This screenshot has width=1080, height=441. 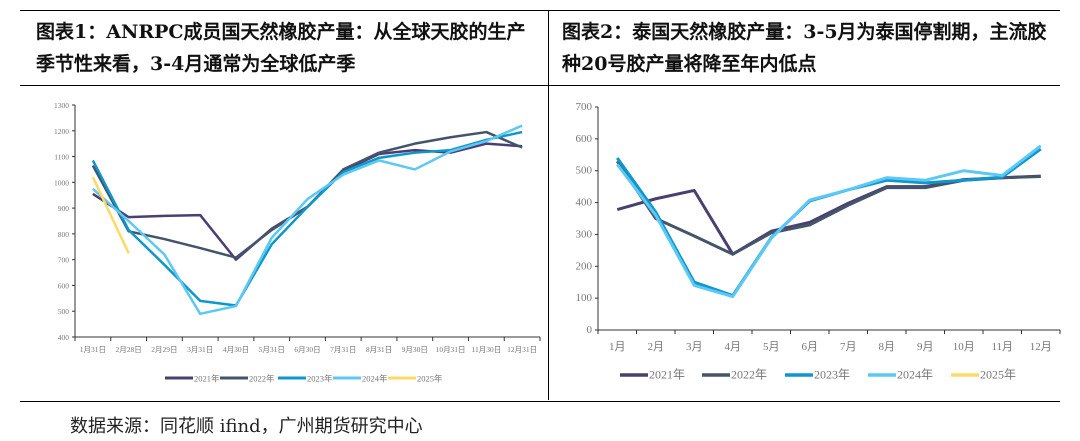 What do you see at coordinates (694, 347) in the screenshot?
I see `x-tick-label: 3月` at bounding box center [694, 347].